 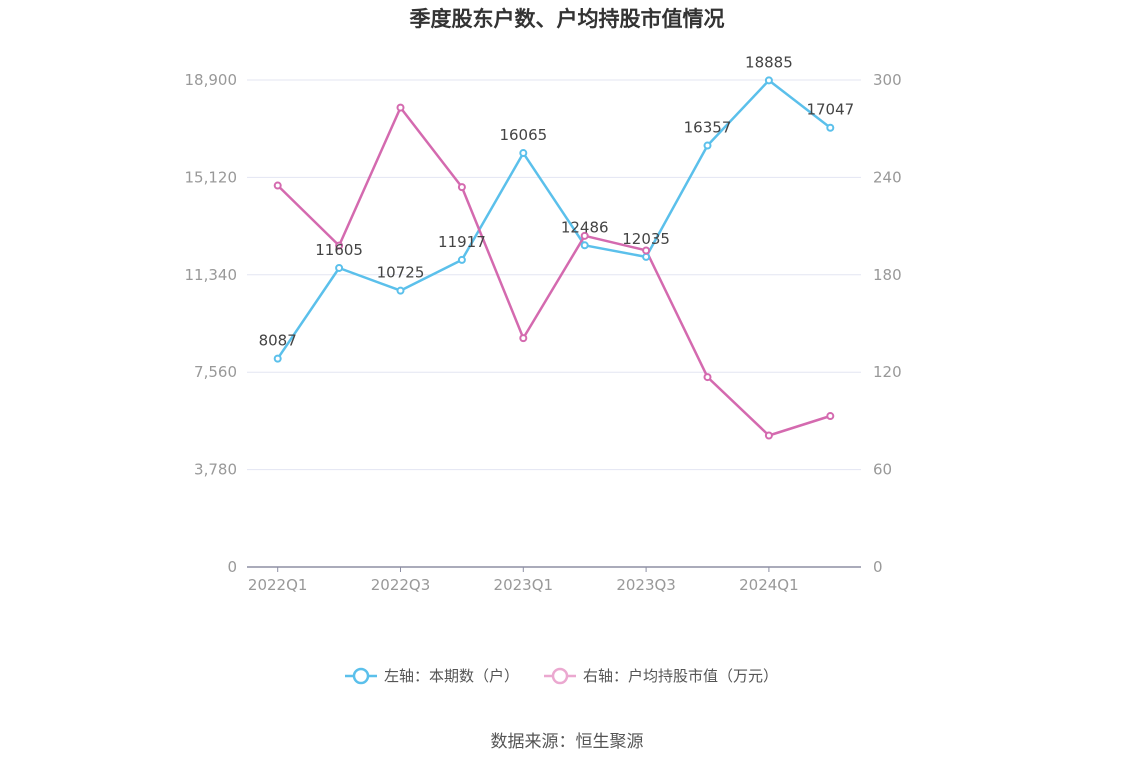 What do you see at coordinates (708, 128) in the screenshot?
I see `data-label: 16357` at bounding box center [708, 128].